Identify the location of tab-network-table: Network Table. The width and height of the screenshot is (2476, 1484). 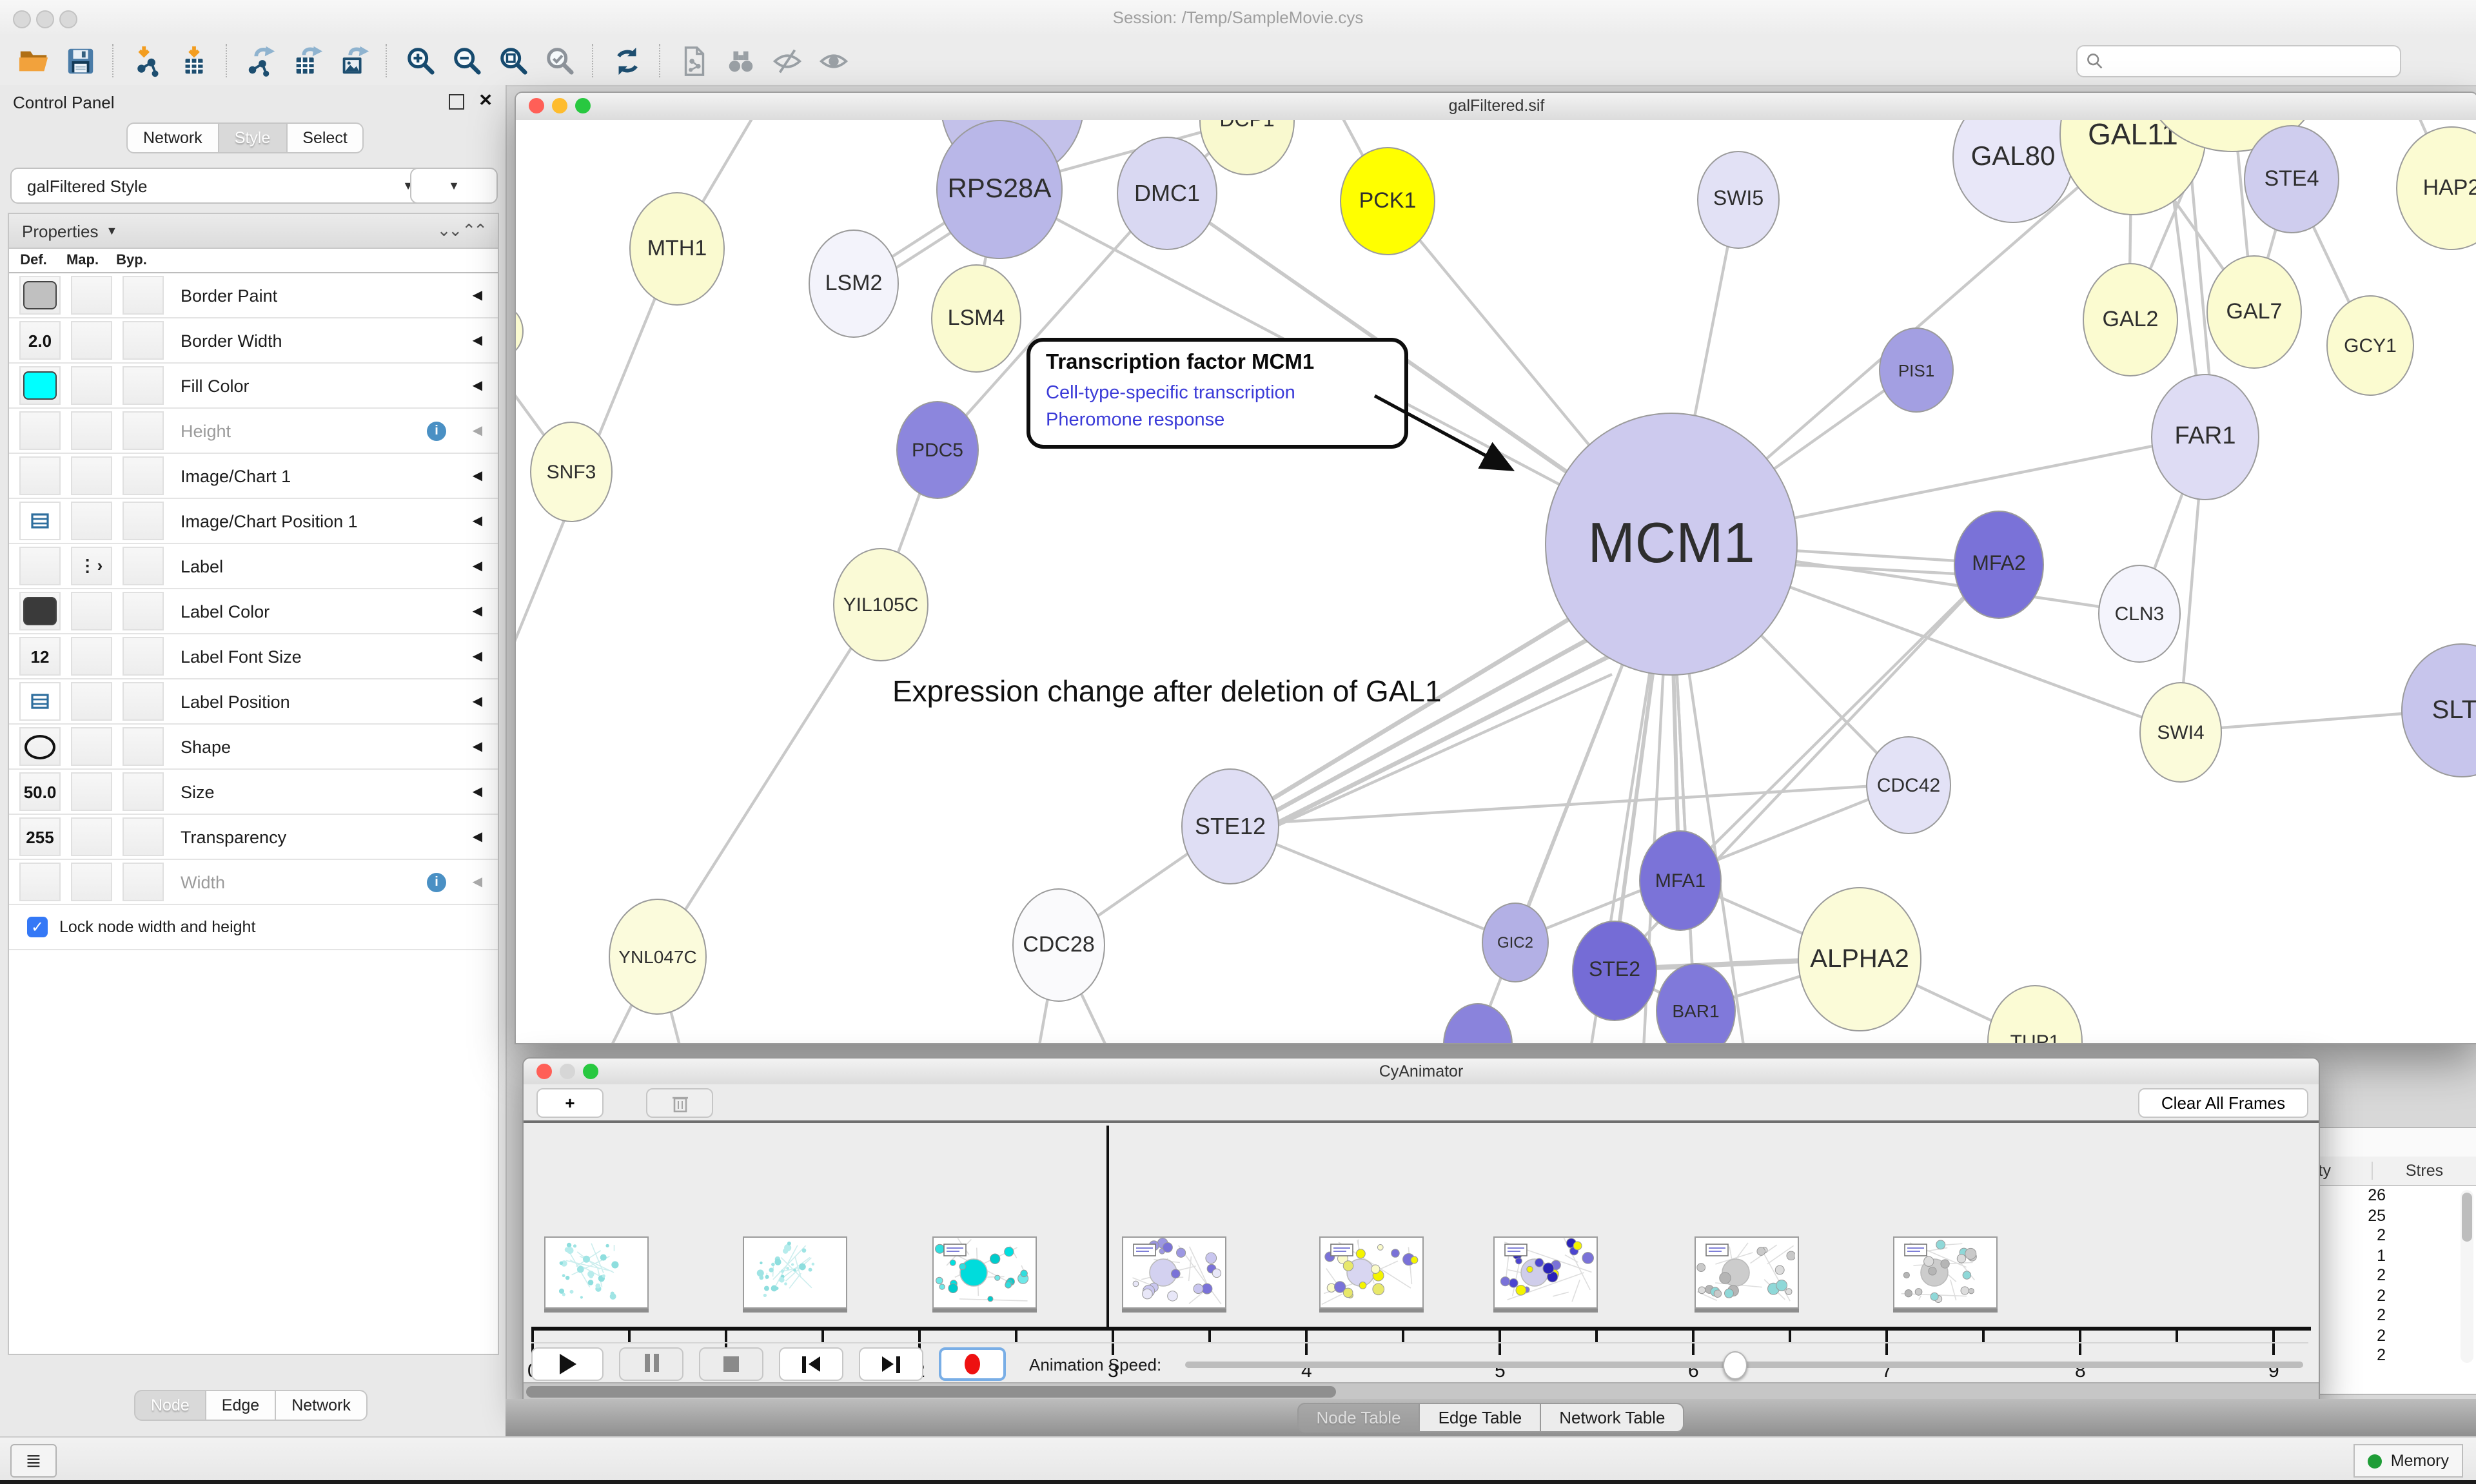
(1613, 1417).